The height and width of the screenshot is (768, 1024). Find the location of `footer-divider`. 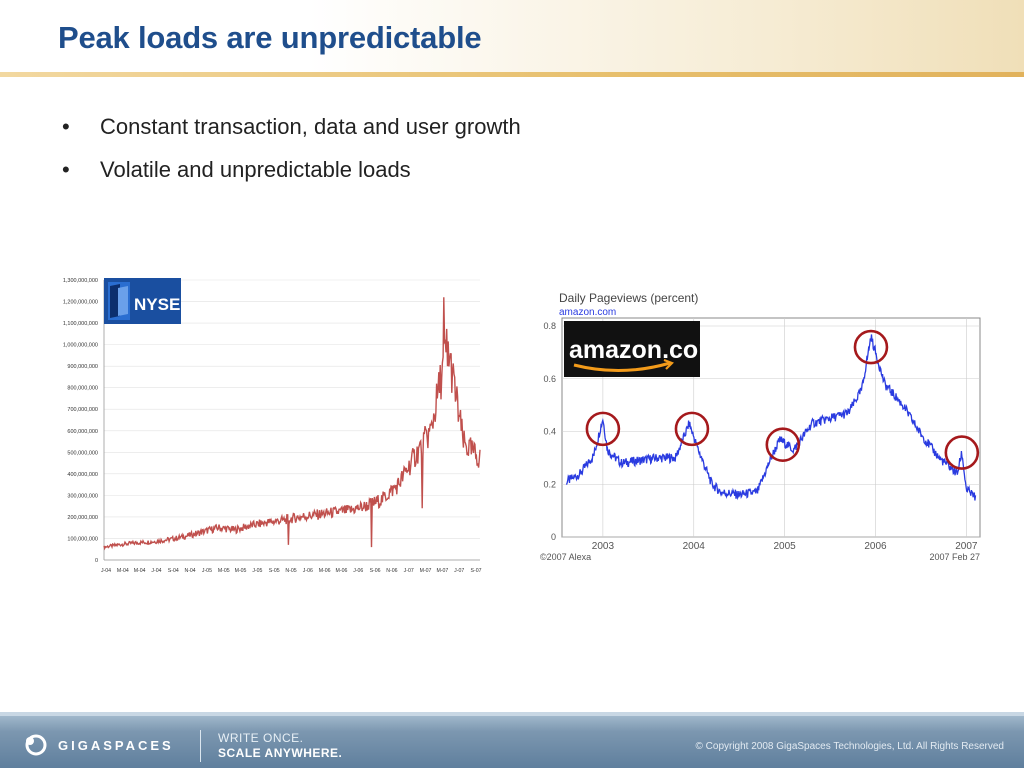

footer-divider is located at coordinates (200, 746).